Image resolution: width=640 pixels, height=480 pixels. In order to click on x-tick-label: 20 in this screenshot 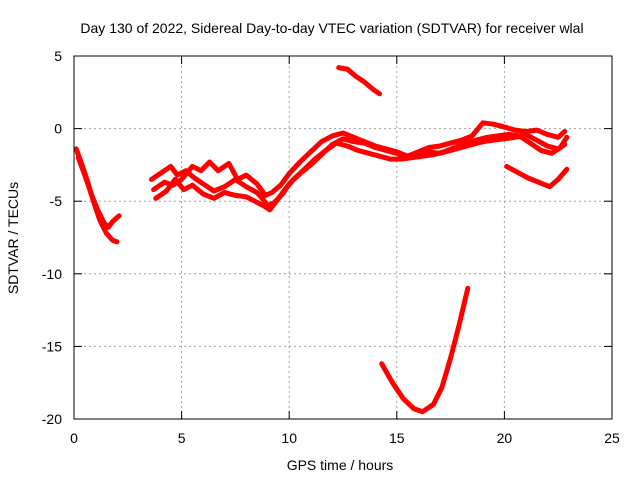, I will do `click(505, 438)`.